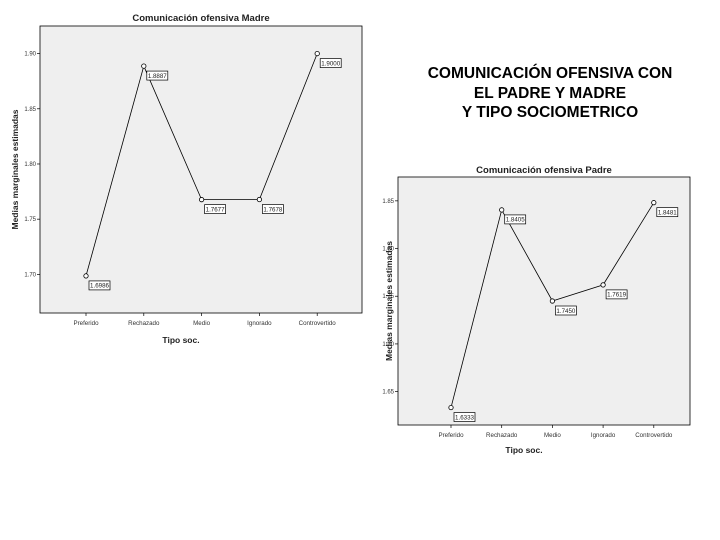 The image size is (720, 540). I want to click on heading-line-2: EL PADRE Y MADRE, so click(550, 93).